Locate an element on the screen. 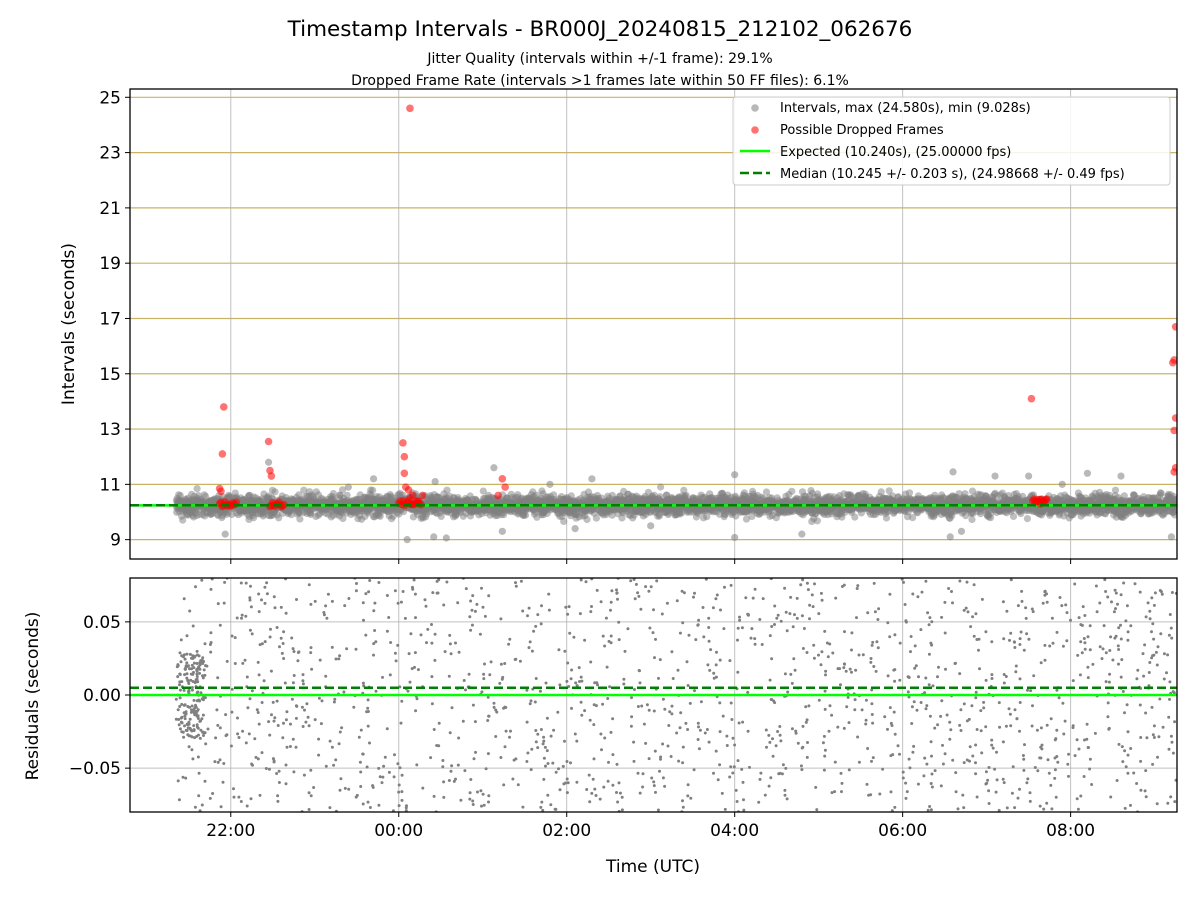  top-y-tick-label: 13 is located at coordinates (110, 430).